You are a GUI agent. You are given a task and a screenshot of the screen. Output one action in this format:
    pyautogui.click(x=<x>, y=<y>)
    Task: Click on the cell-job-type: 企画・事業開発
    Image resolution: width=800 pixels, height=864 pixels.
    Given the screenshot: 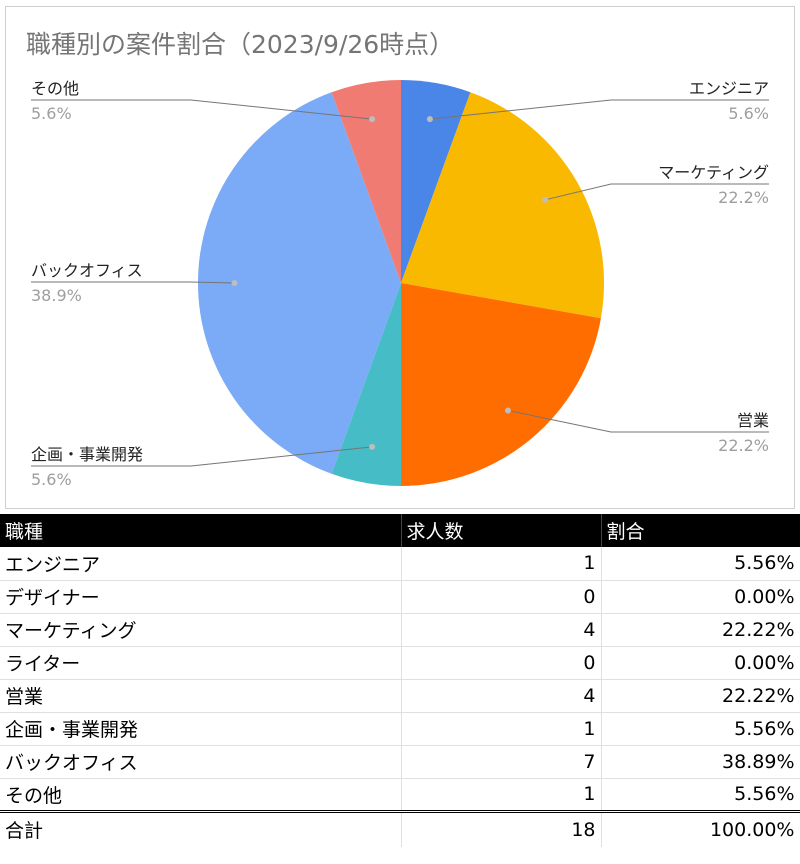 What is the action you would take?
    pyautogui.click(x=201, y=729)
    